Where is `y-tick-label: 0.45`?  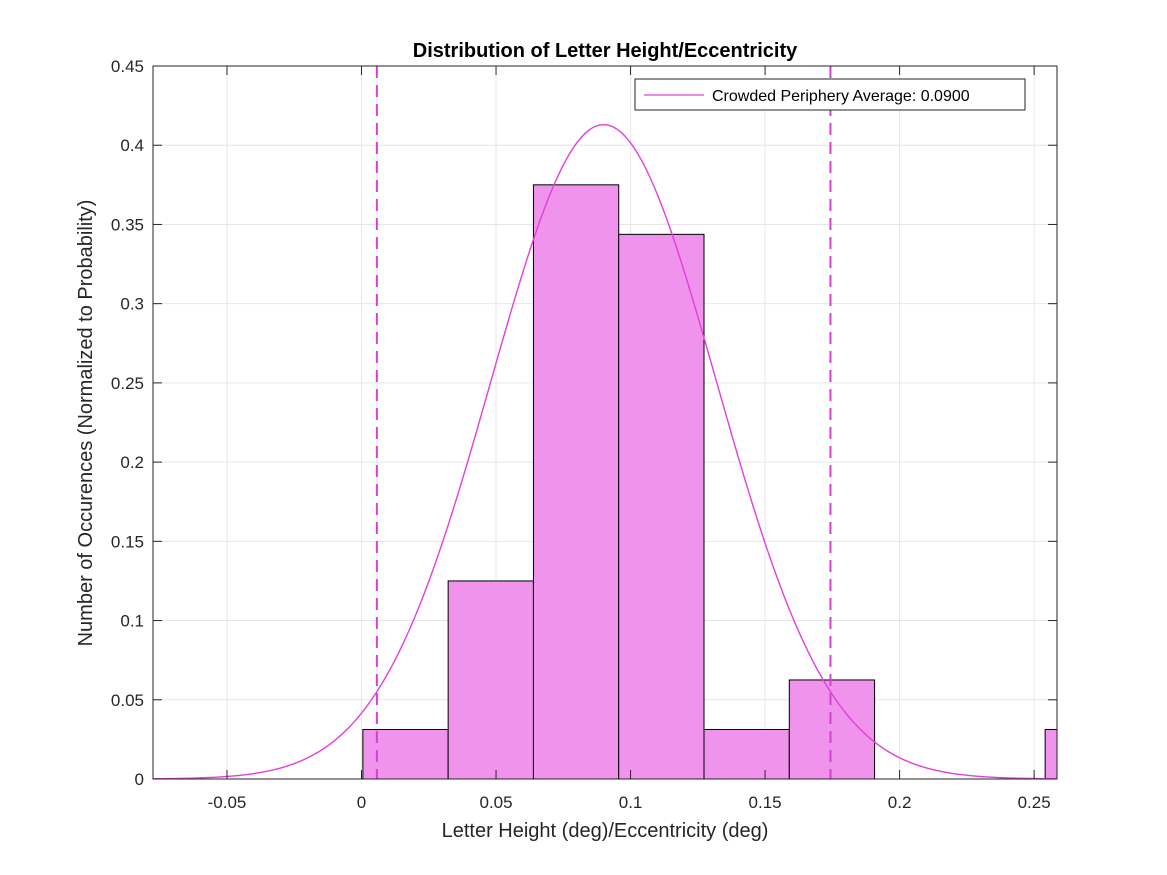
y-tick-label: 0.45 is located at coordinates (127, 66).